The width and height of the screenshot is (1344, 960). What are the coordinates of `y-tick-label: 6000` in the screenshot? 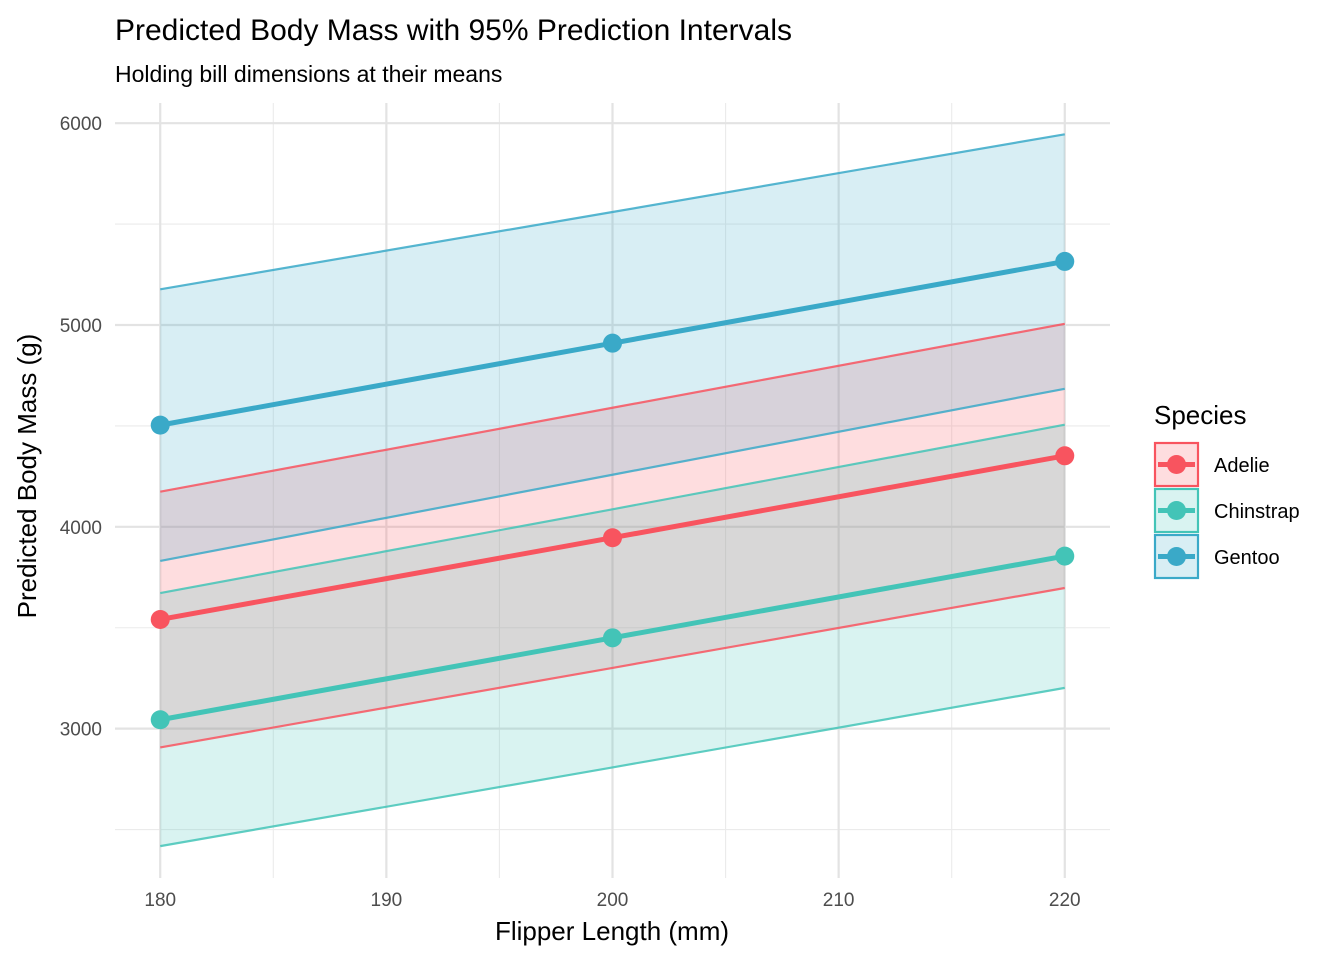 It's located at (81, 124).